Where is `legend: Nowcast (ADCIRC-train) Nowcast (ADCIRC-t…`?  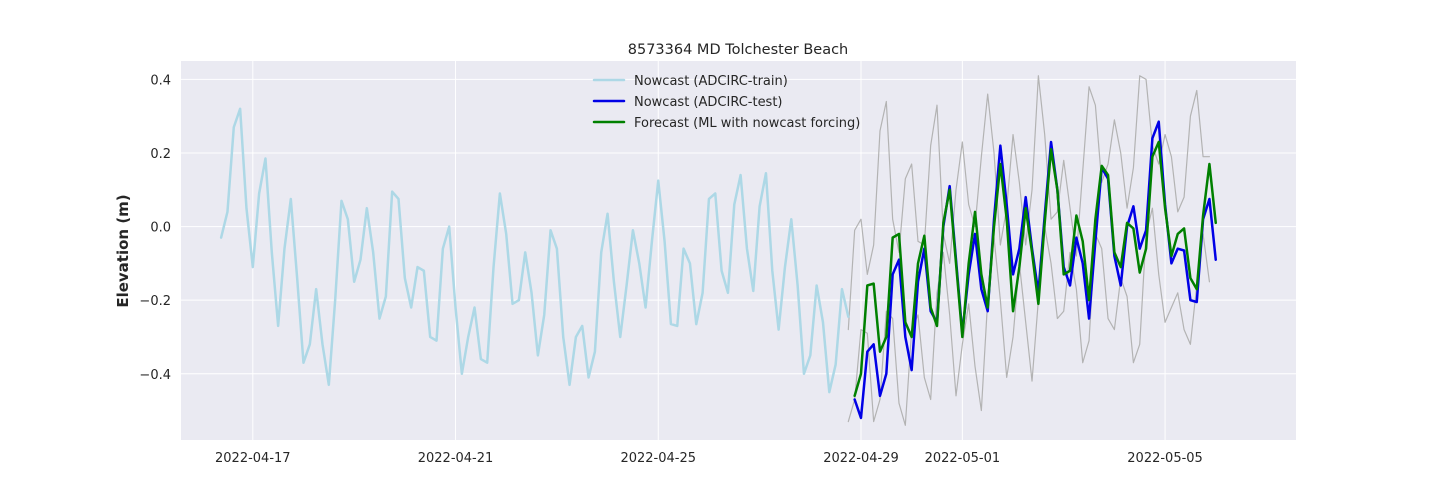
legend: Nowcast (ADCIRC-train) Nowcast (ADCIRC-t… is located at coordinates (726, 102).